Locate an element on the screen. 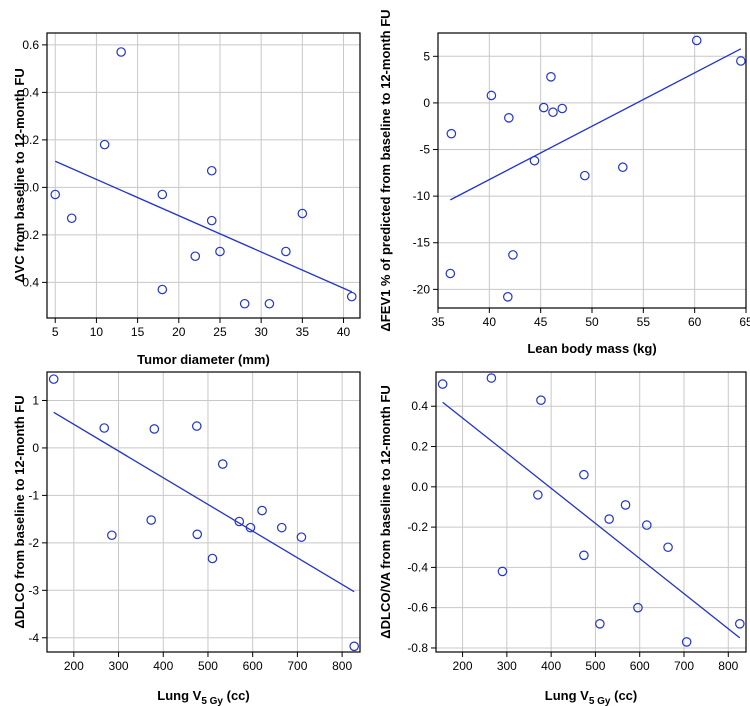 This screenshot has width=750, height=706. chart2-x-tick-label: 60 is located at coordinates (695, 322).